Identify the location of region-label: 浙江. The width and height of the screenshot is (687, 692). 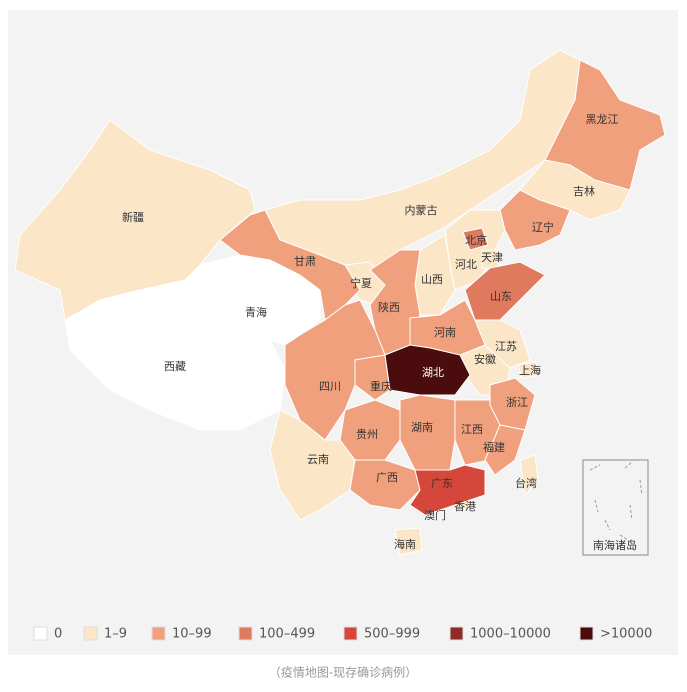
(517, 402).